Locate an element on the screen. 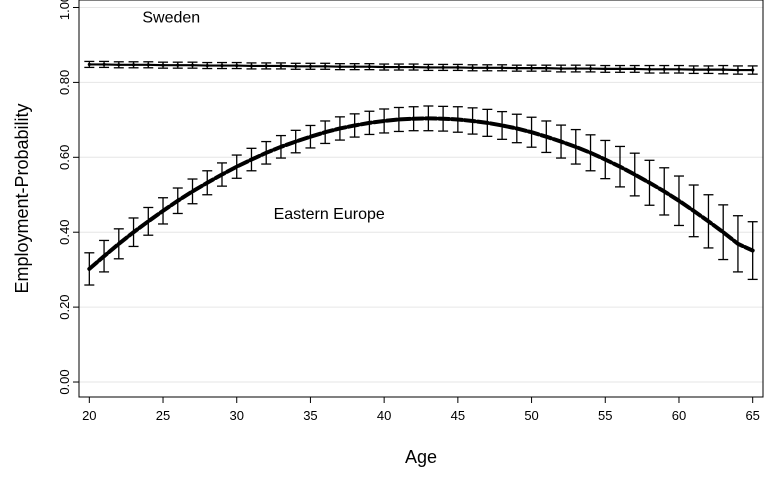 Image resolution: width=765 pixels, height=477 pixels. y-axis-title: Employment-Probability is located at coordinates (22, 198).